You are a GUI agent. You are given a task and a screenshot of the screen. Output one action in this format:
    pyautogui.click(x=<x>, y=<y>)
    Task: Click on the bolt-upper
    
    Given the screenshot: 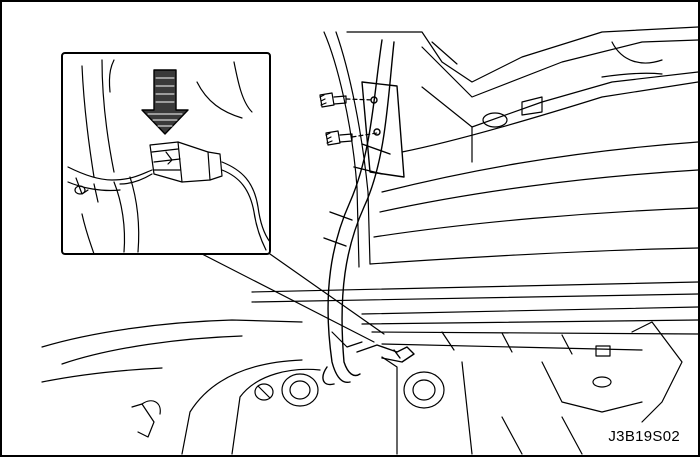 What is the action you would take?
    pyautogui.click(x=347, y=100)
    